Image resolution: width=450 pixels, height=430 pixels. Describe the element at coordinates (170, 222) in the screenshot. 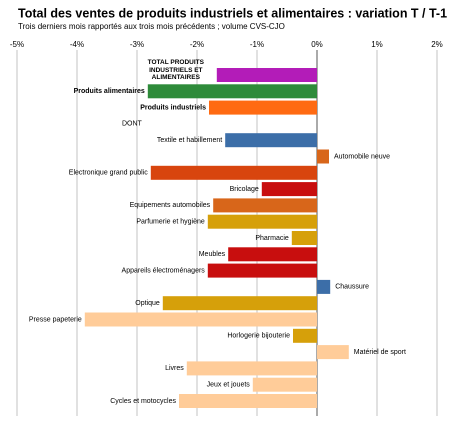

I see `category-label: Parfumerie et hygiène` at that location.